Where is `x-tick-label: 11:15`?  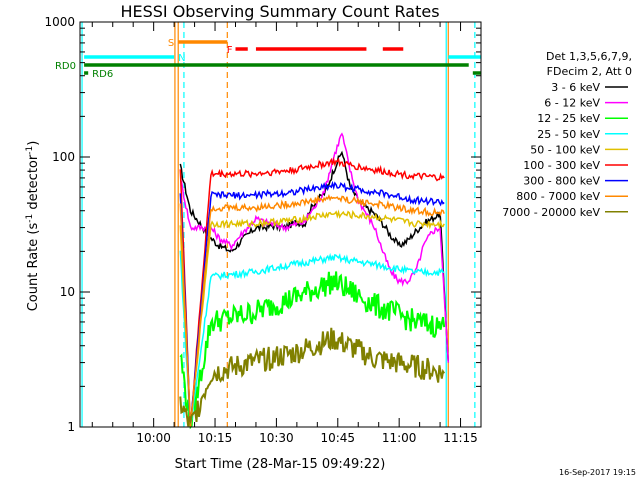
x-tick-label: 11:15 is located at coordinates (460, 438).